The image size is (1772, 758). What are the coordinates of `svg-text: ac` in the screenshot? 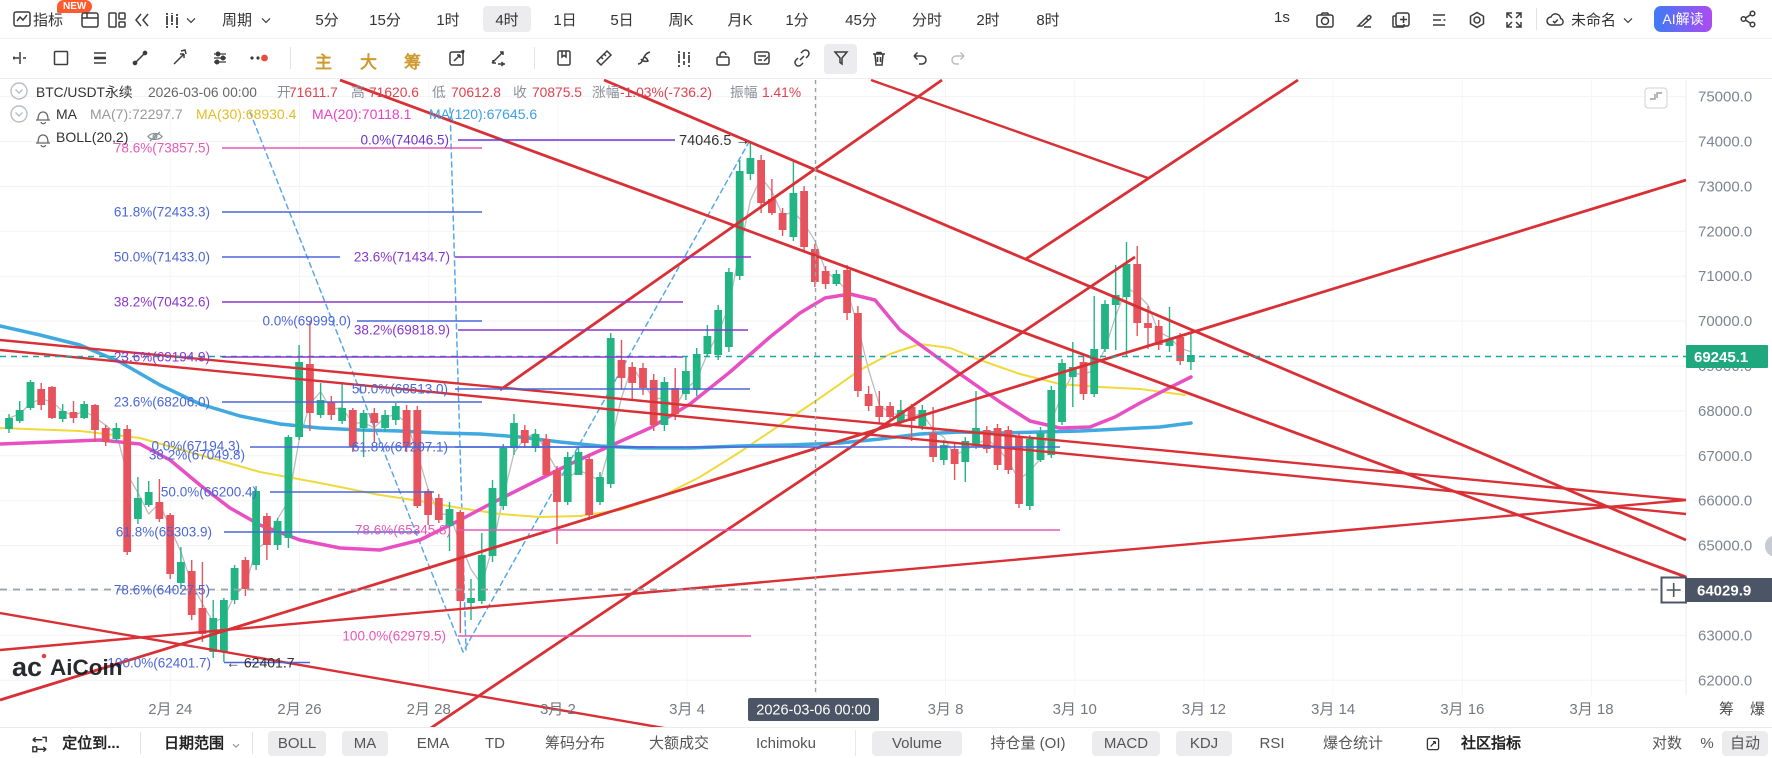 It's located at (27, 667).